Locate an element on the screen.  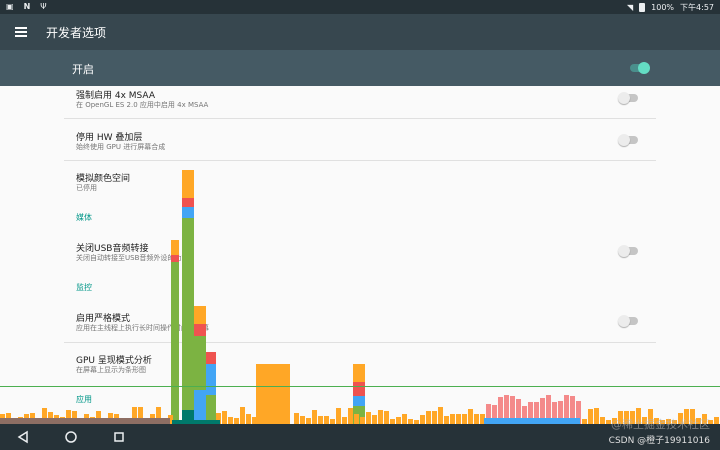
app-bar: 开发者选项 is located at coordinates (360, 32).